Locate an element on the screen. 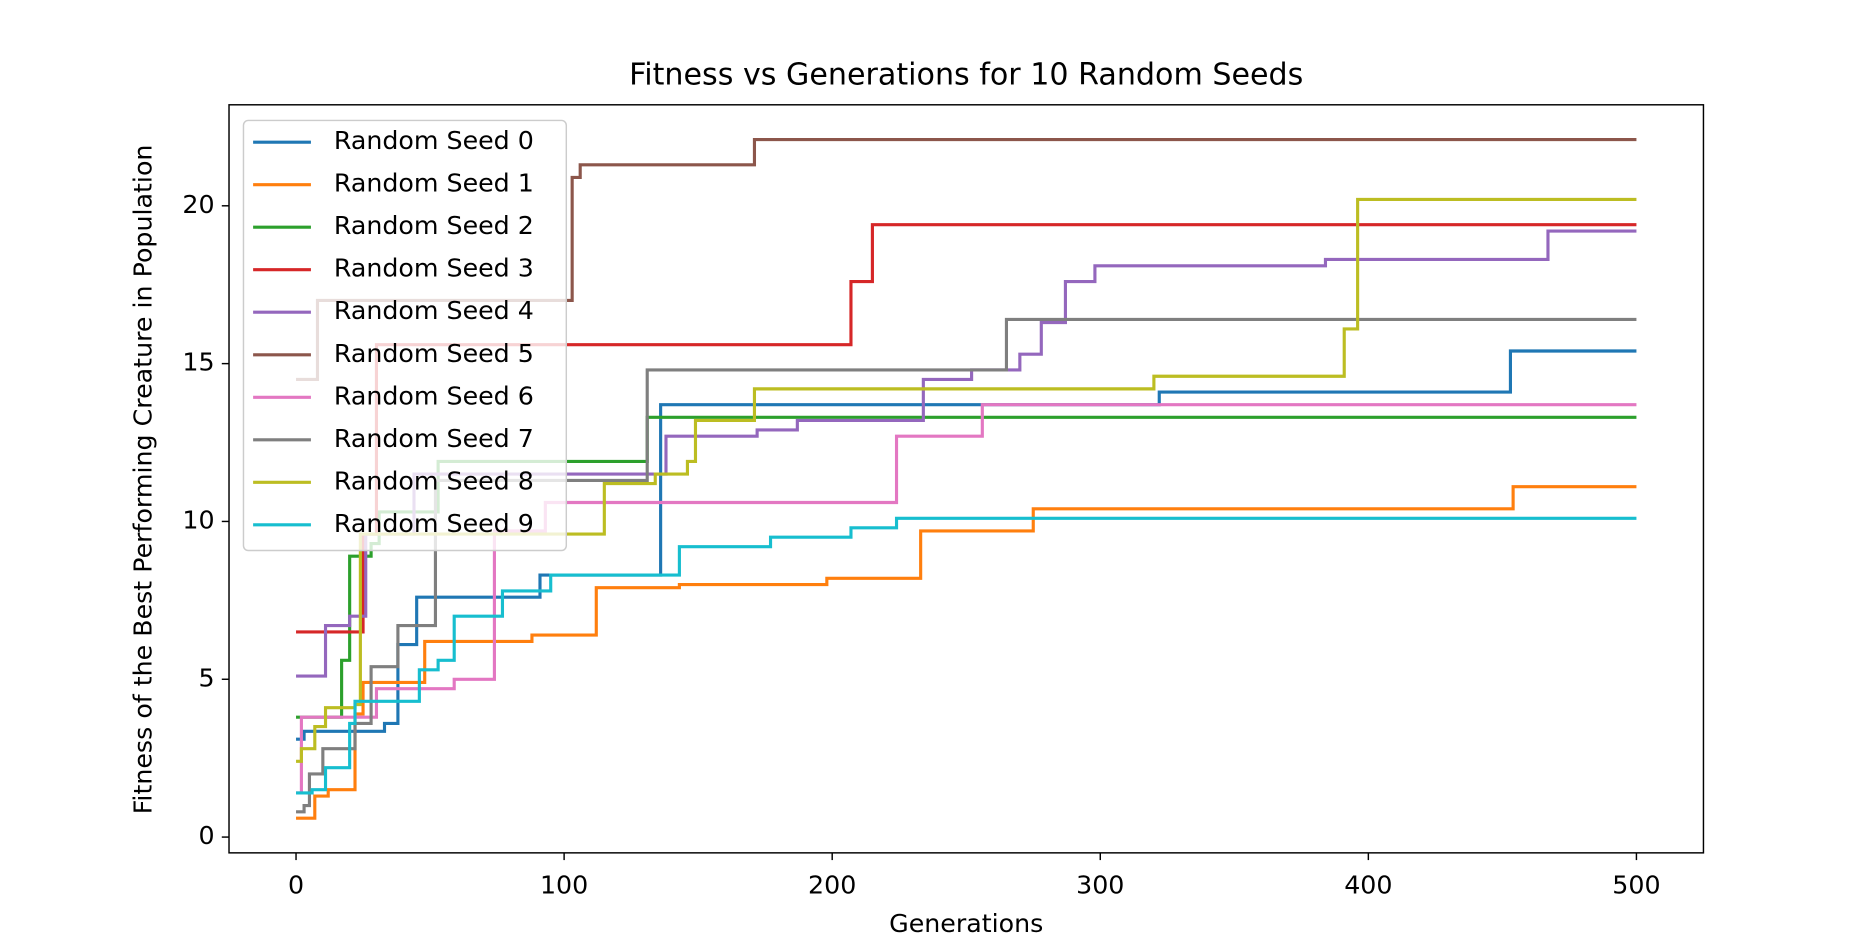  legend-label: Random Seed 6 is located at coordinates (434, 395).